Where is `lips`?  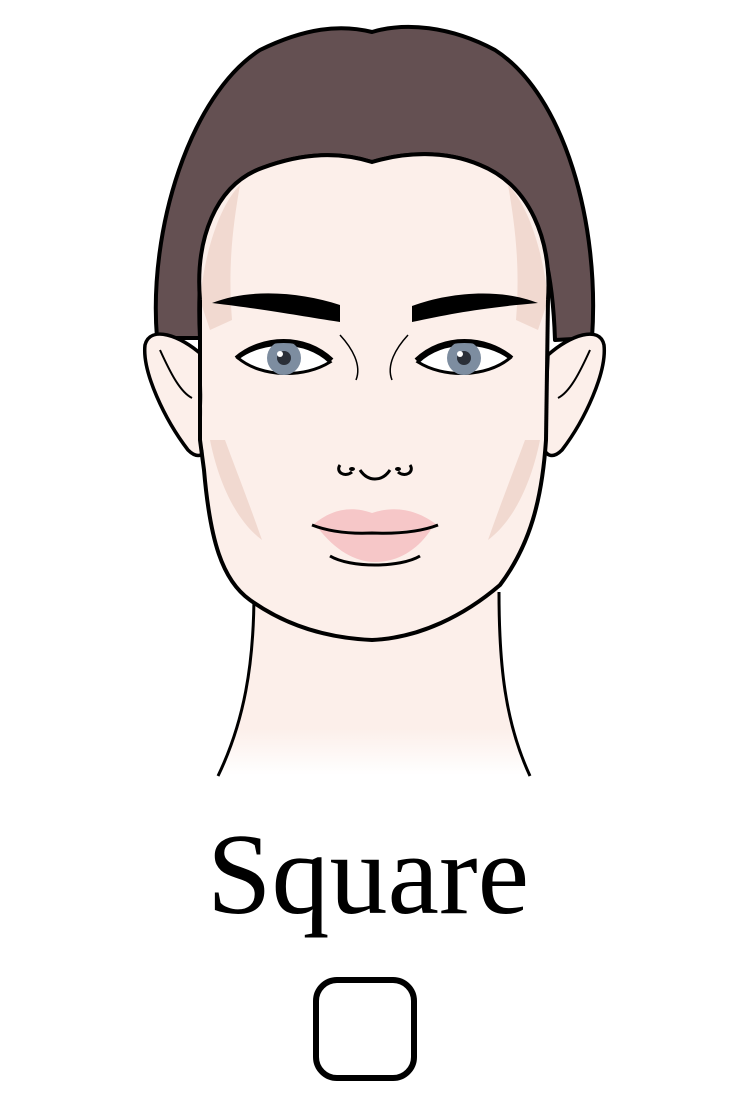
lips is located at coordinates (375, 538).